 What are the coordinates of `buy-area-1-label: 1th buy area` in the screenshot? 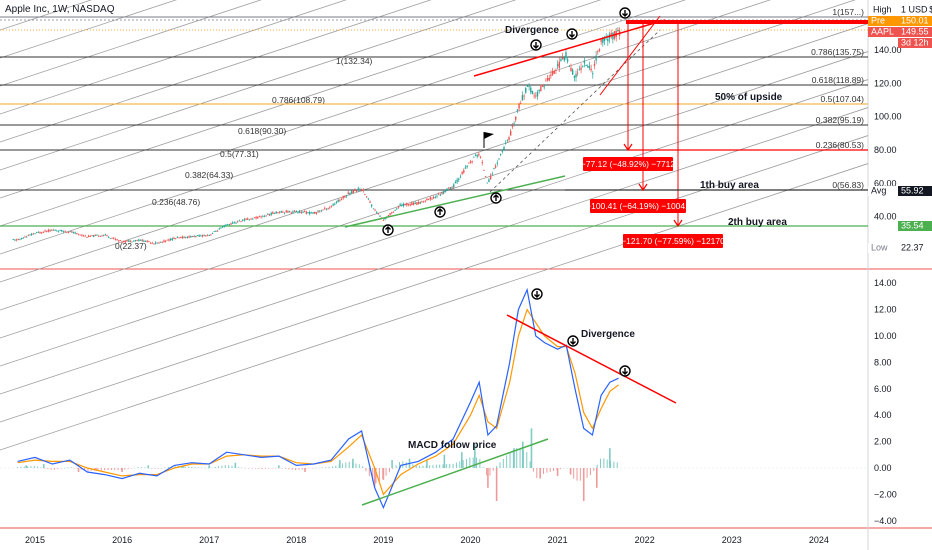 It's located at (729, 185).